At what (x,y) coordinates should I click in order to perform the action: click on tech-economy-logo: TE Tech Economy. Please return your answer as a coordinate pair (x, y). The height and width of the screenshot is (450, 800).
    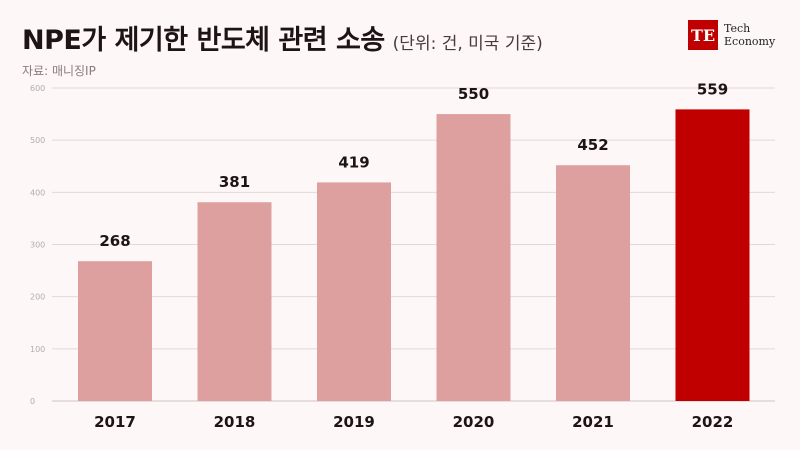
    Looking at the image, I should click on (731, 35).